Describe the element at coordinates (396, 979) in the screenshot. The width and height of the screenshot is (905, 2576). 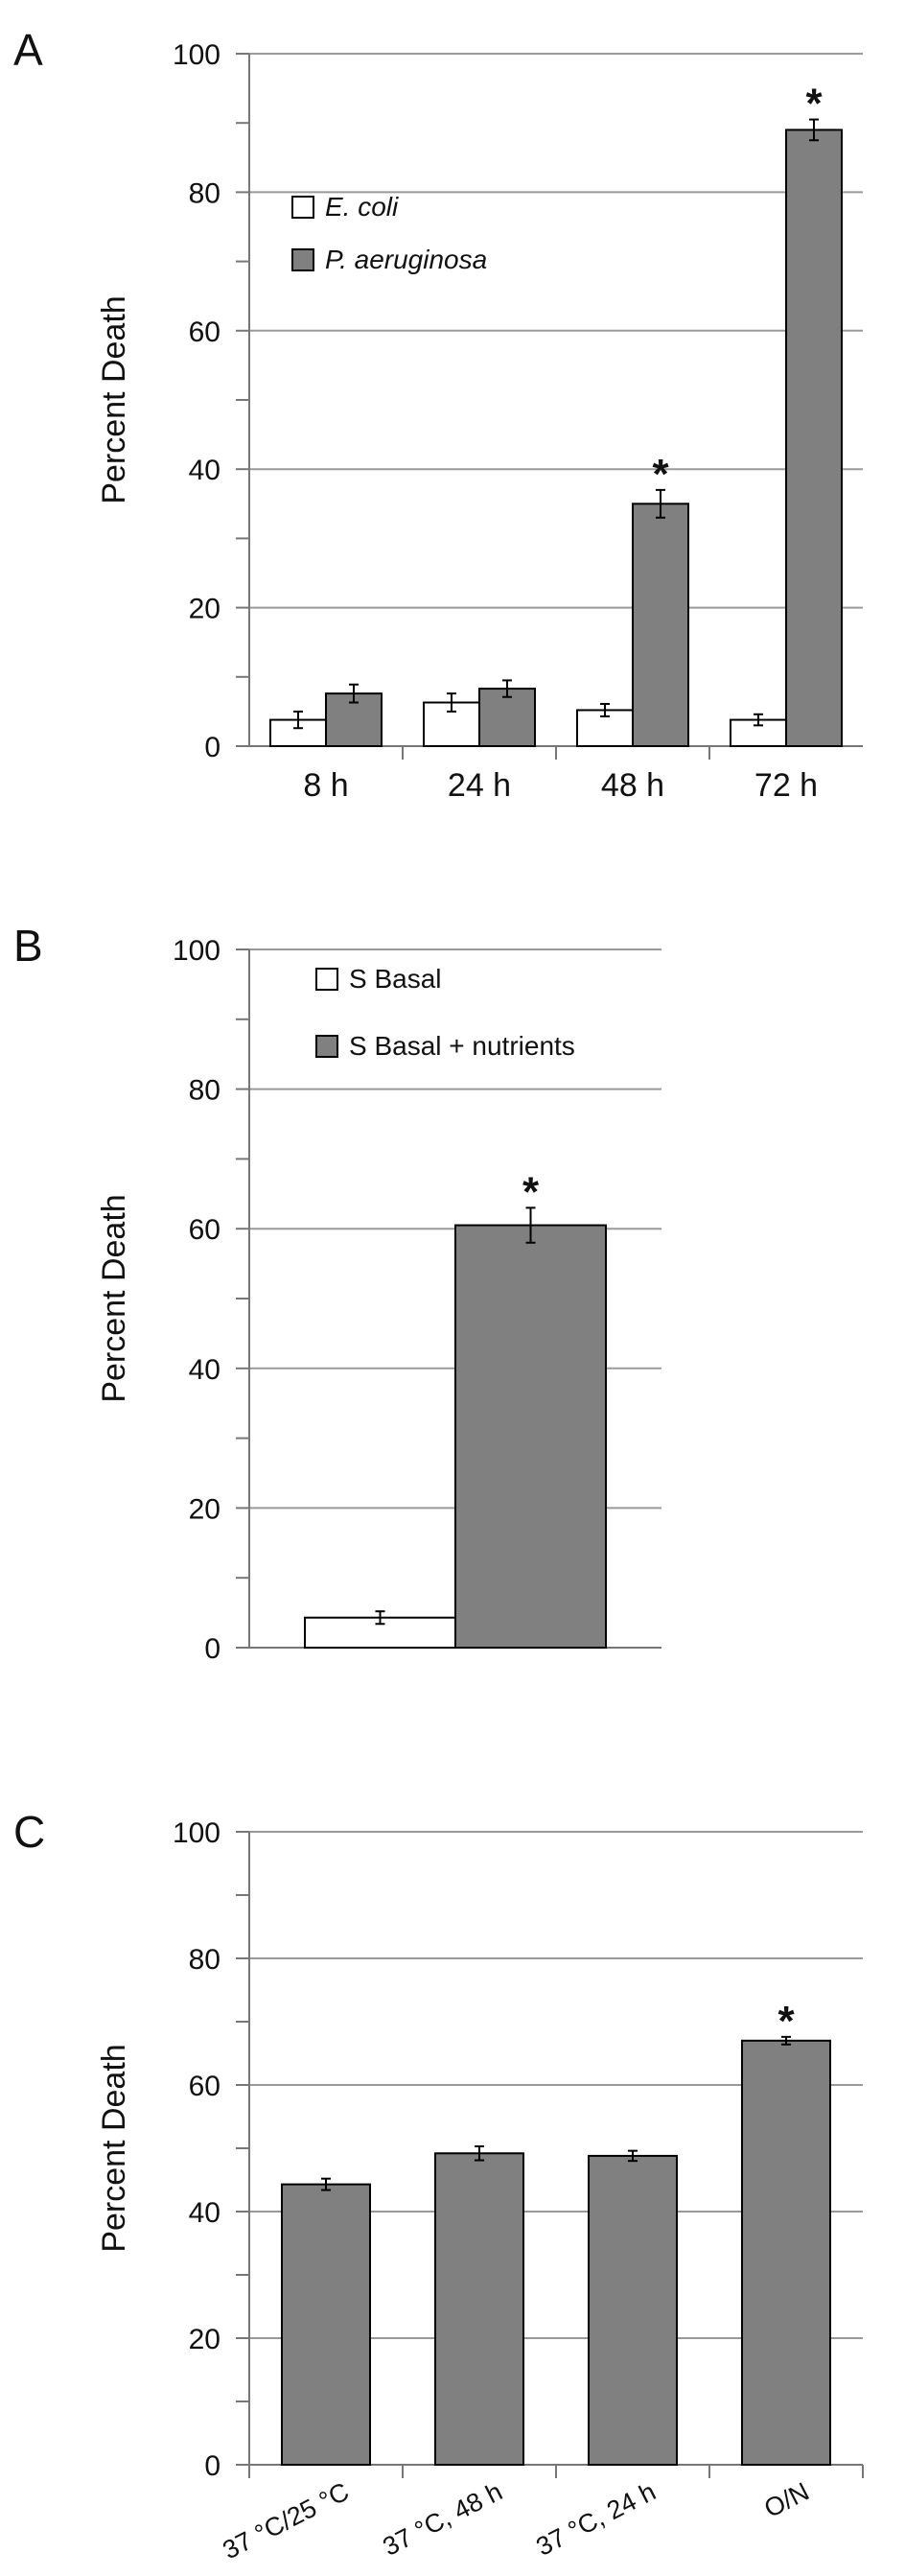
I see `legend-label: S Basal` at that location.